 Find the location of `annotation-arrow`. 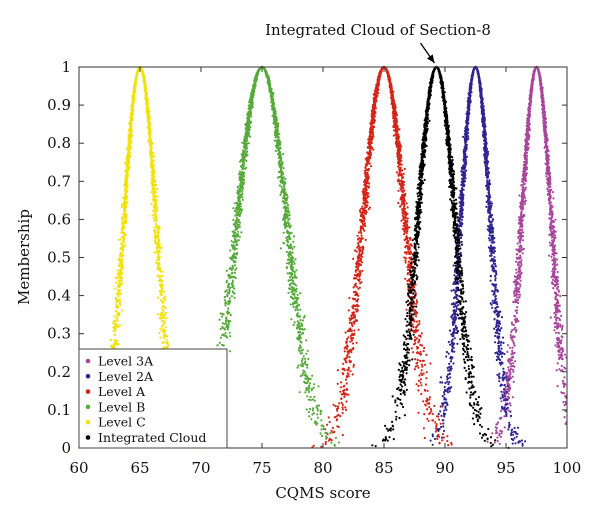

annotation-arrow is located at coordinates (427, 53).